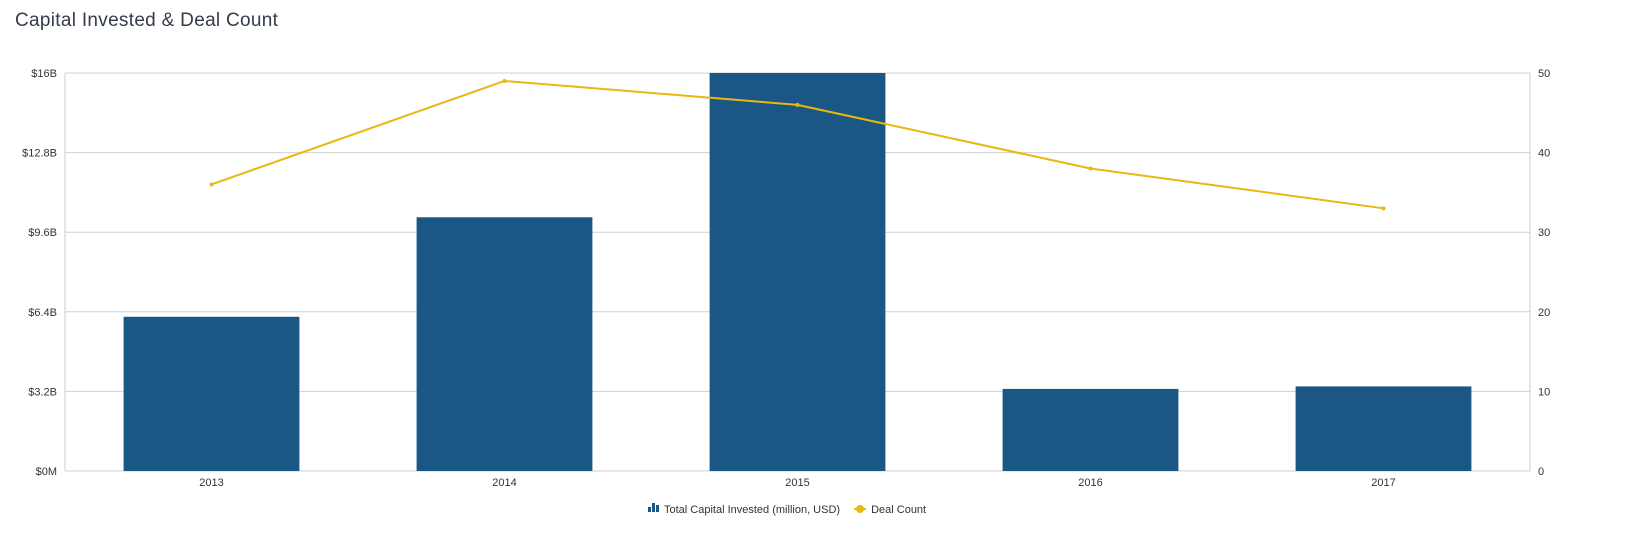  What do you see at coordinates (1541, 472) in the screenshot?
I see `y-right-tick-label: 0` at bounding box center [1541, 472].